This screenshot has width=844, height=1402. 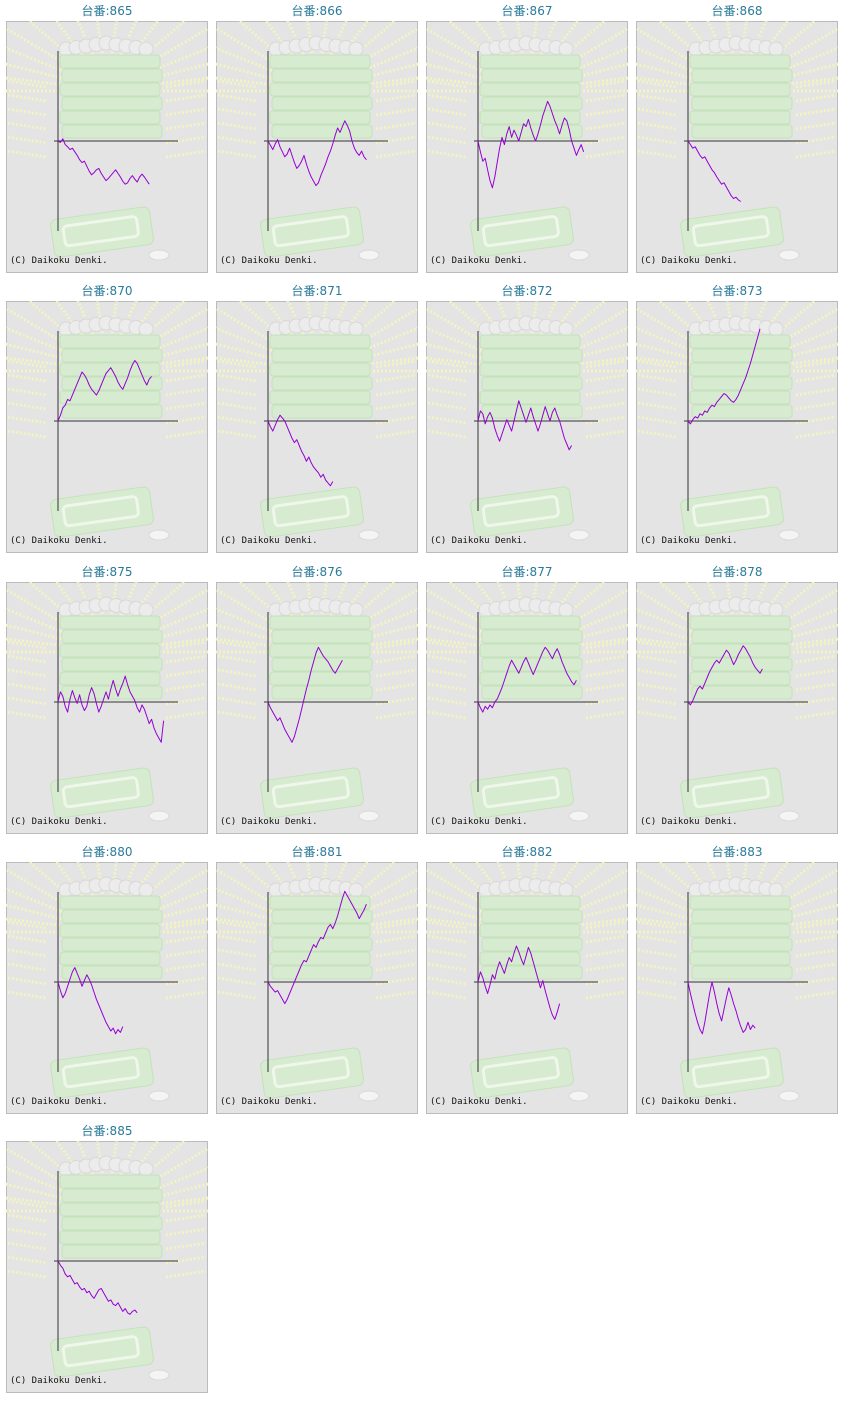 I want to click on chart-title: 台番:867, so click(x=527, y=11).